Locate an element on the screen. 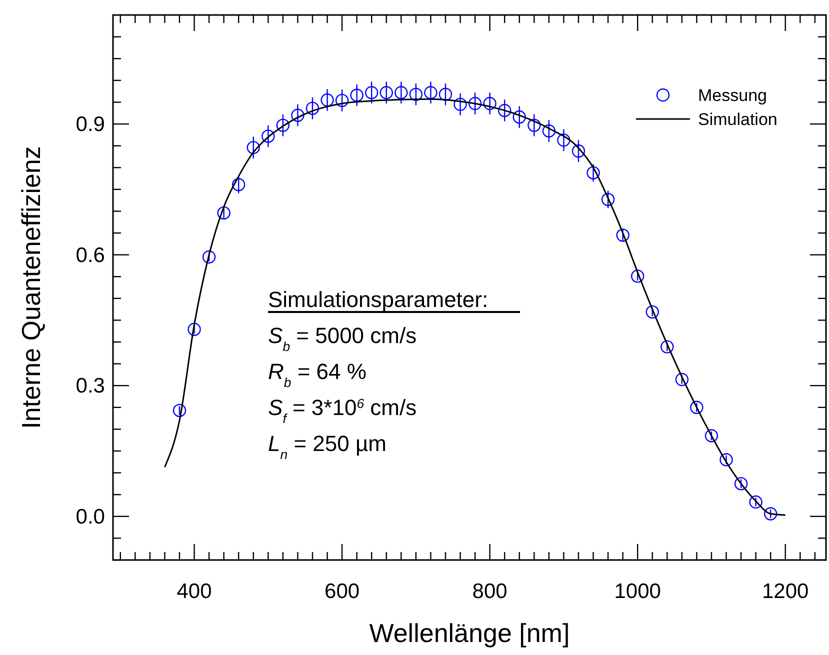 The height and width of the screenshot is (655, 829). annotation: R$_{b}$ = 64 % is located at coordinates (317, 374).